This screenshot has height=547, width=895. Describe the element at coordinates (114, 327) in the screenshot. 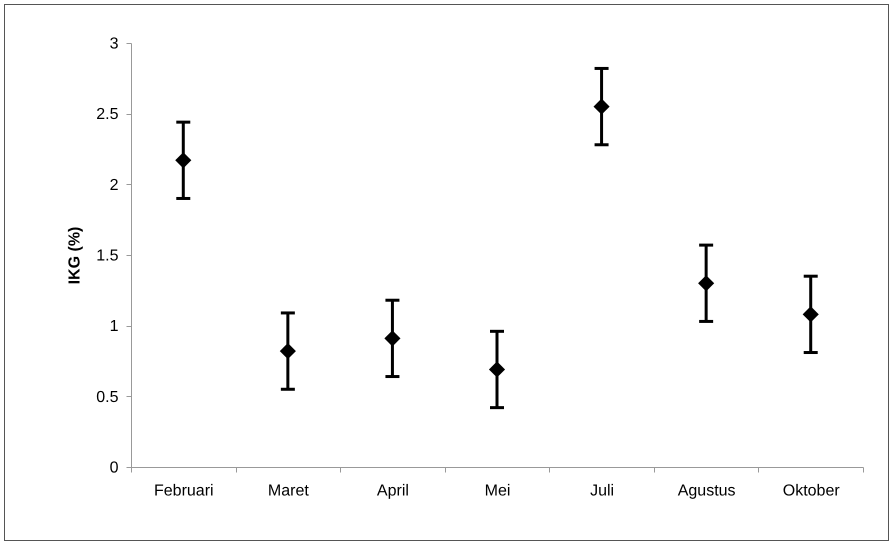

I see `y-tick-label: 1` at that location.